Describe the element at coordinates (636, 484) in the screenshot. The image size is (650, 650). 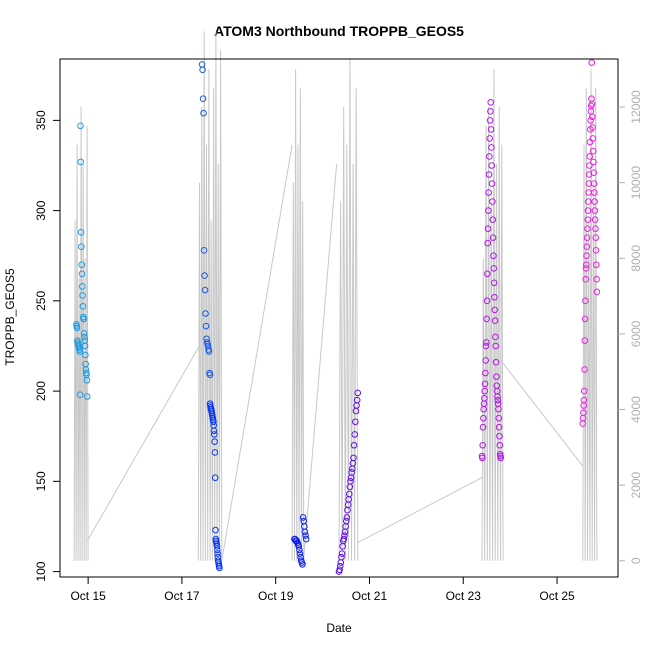
I see `y2-tick-label: 2000` at that location.